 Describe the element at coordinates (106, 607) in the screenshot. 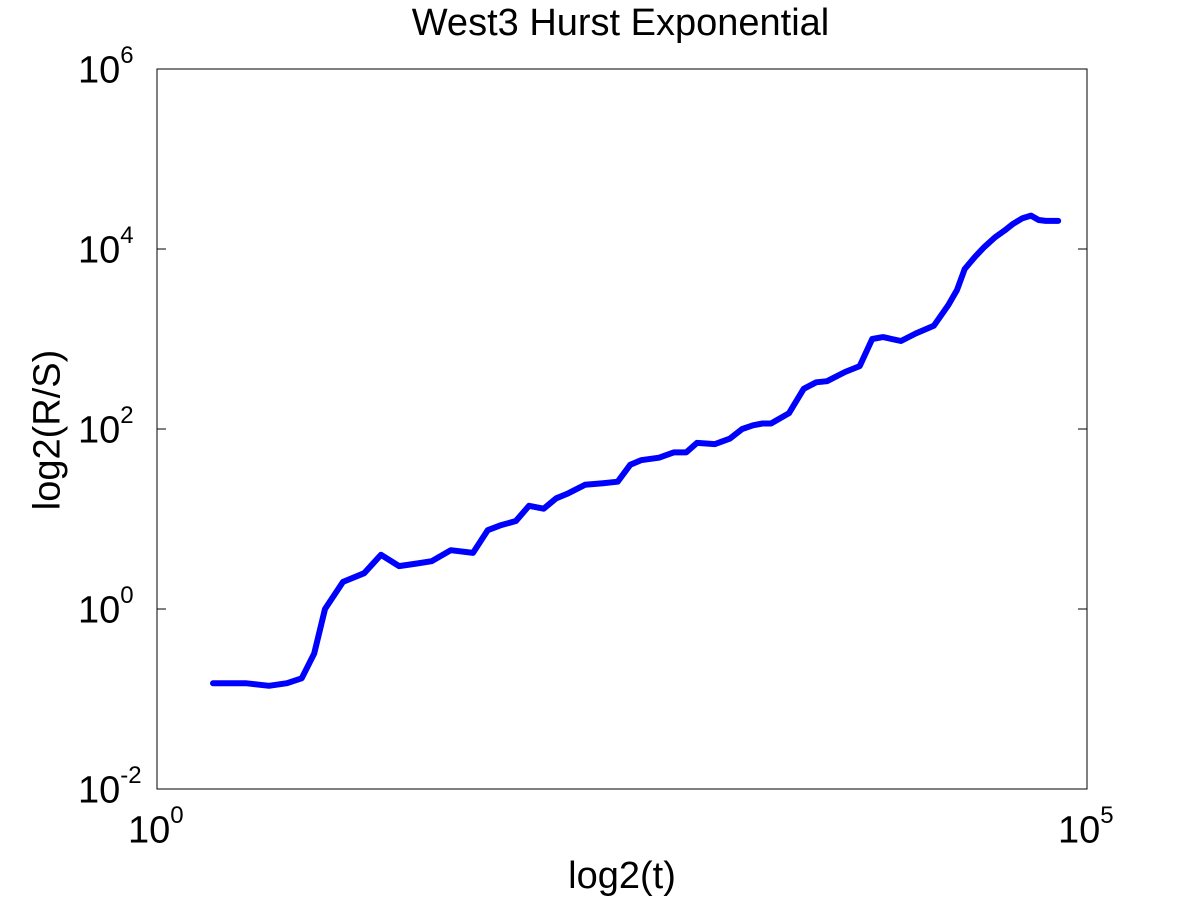

I see `y-tick-label: 10⁰` at that location.